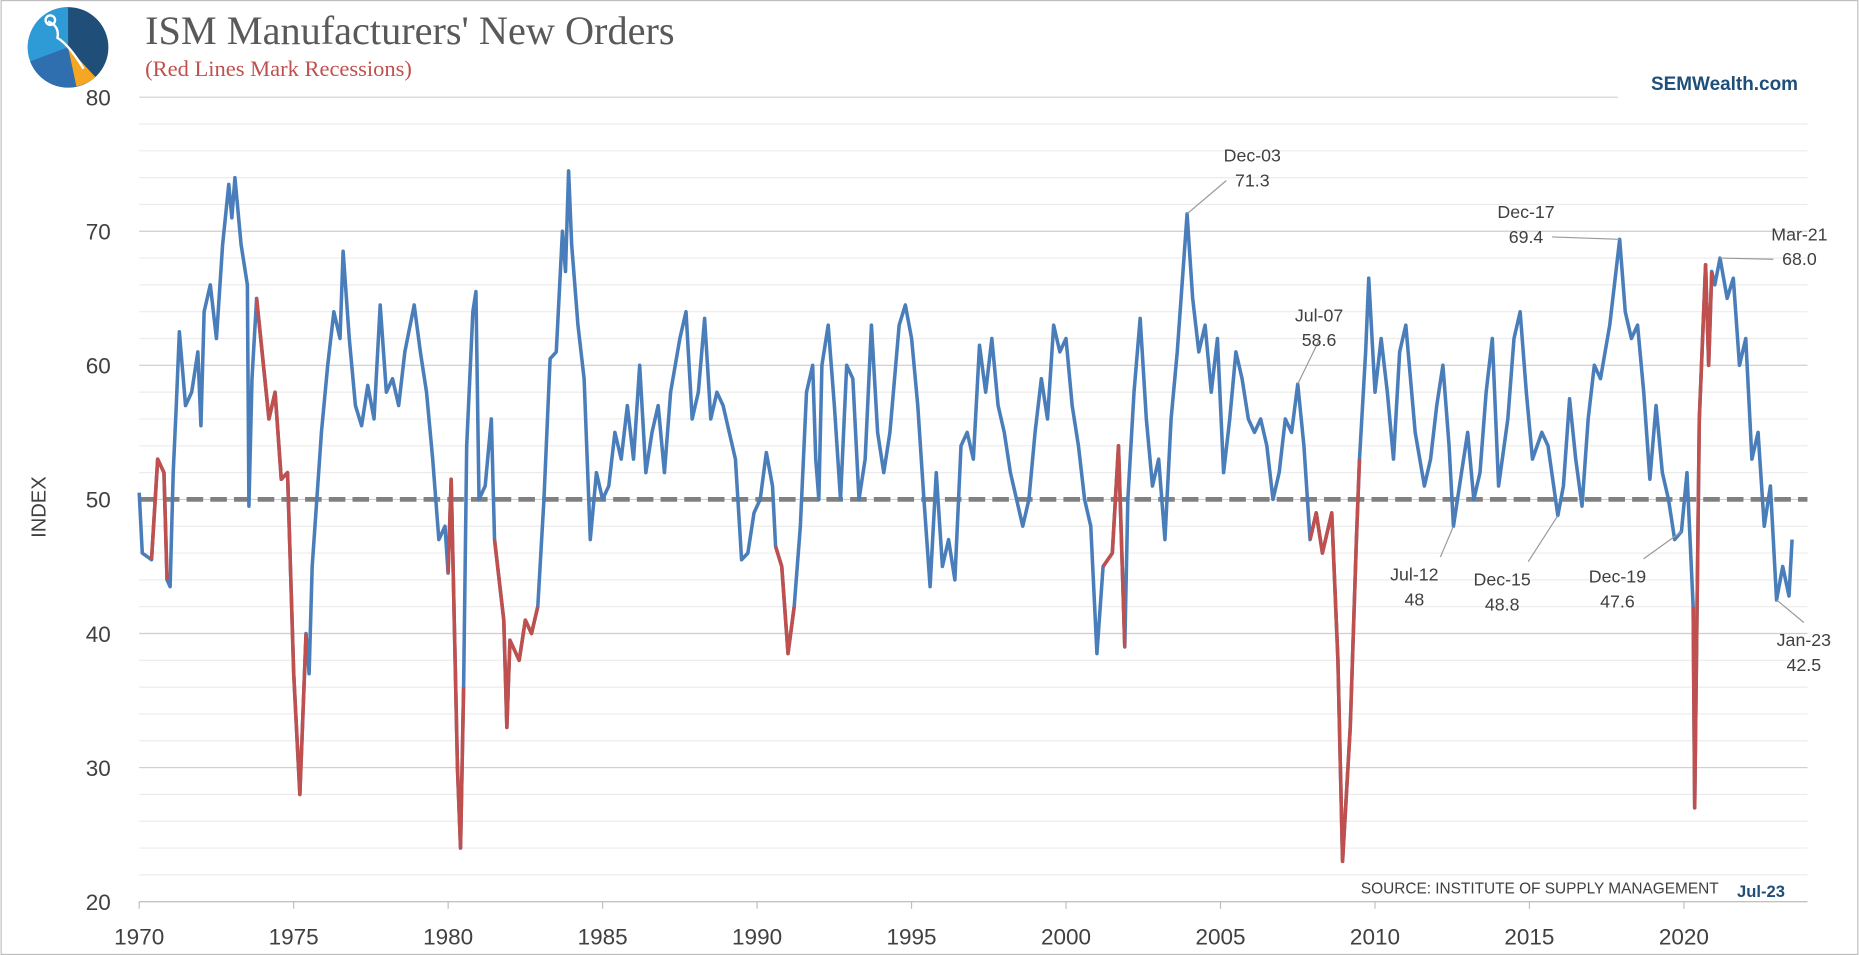 This screenshot has height=955, width=1859. Describe the element at coordinates (98, 232) in the screenshot. I see `y-tick-label: 70` at that location.